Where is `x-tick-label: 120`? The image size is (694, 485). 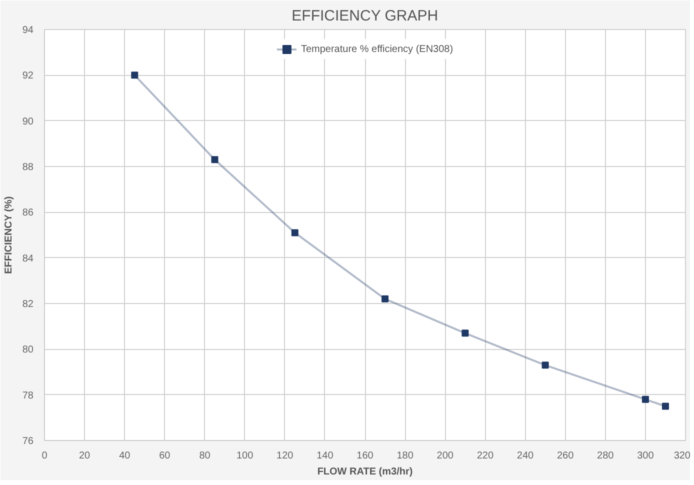
x-tick-label: 120 is located at coordinates (285, 456).